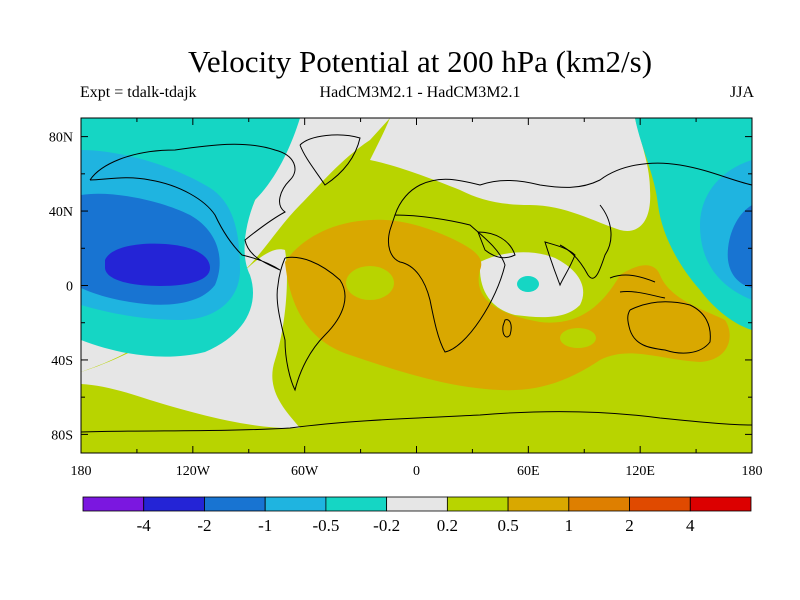  What do you see at coordinates (265, 525) in the screenshot?
I see `colorbar-label: -1` at bounding box center [265, 525].